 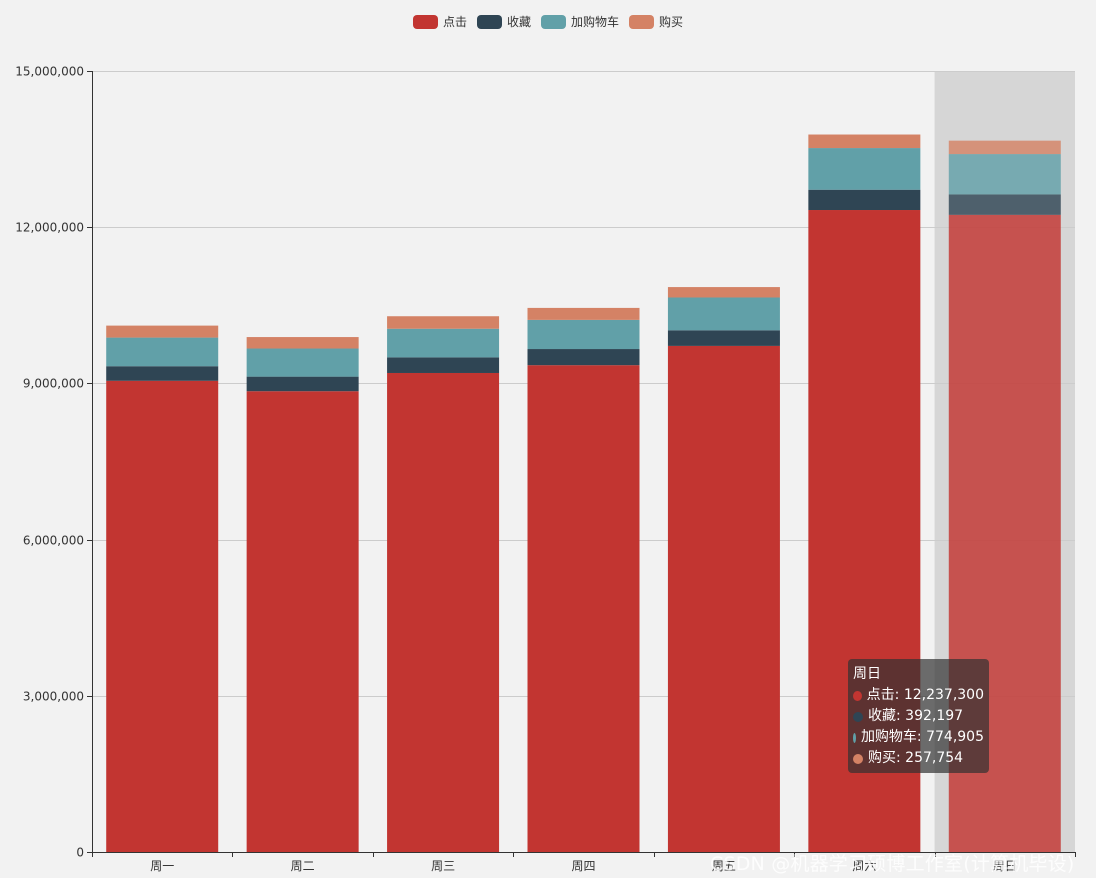 What do you see at coordinates (922, 737) in the screenshot?
I see `tooltip-text-cart: 加购物车: 774,905` at bounding box center [922, 737].